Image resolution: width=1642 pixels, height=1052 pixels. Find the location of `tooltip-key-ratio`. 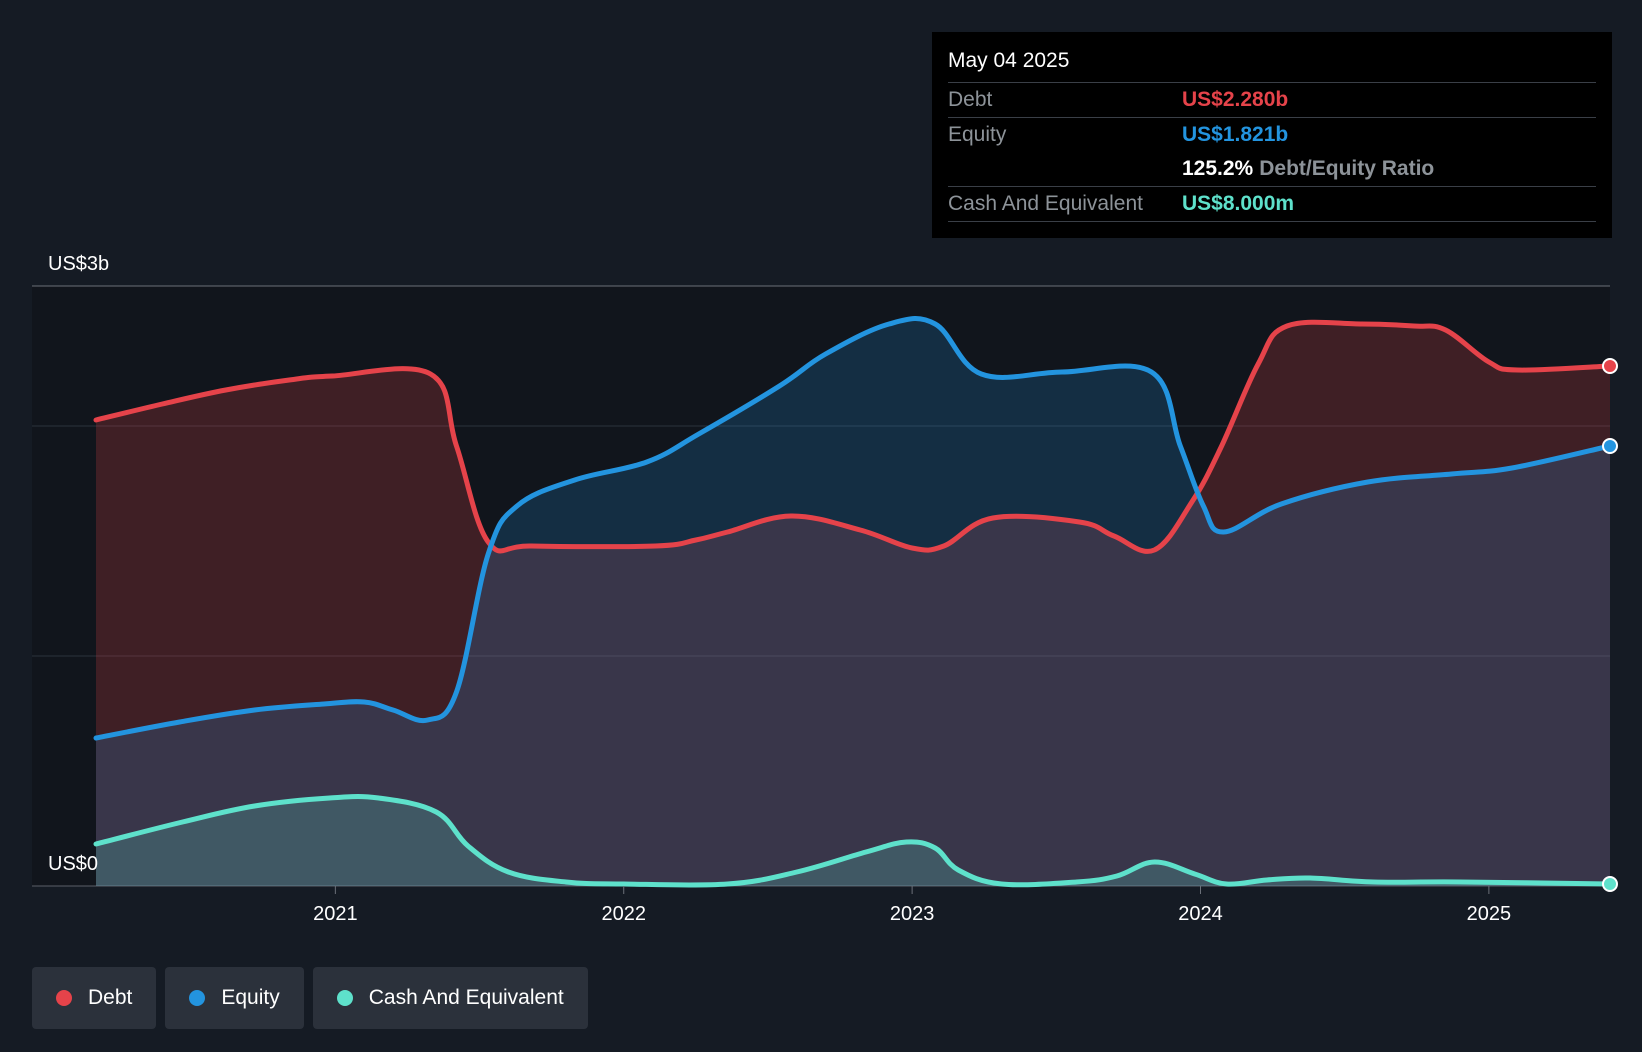

tooltip-key-ratio is located at coordinates (1065, 169).